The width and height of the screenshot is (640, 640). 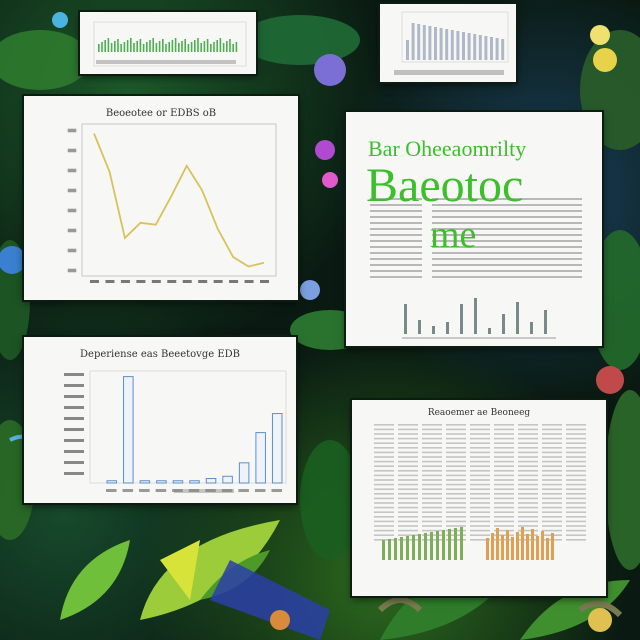 I want to click on table-title: Reaoemer ae Beoneeg, so click(x=479, y=413).